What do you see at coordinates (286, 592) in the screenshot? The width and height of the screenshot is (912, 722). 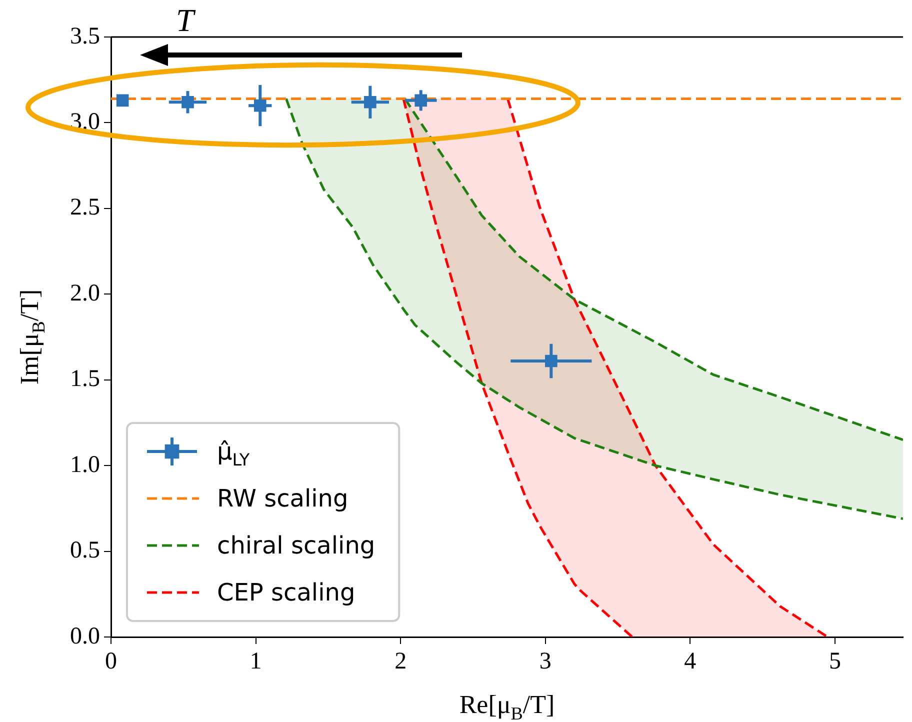 I see `legend-label: CEP scaling` at bounding box center [286, 592].